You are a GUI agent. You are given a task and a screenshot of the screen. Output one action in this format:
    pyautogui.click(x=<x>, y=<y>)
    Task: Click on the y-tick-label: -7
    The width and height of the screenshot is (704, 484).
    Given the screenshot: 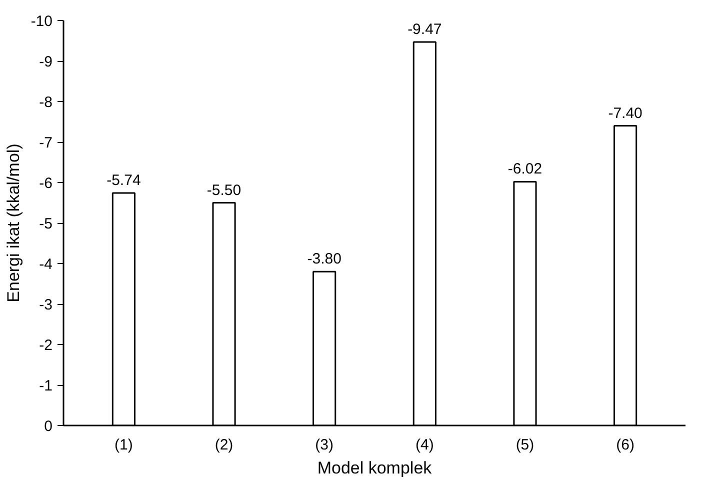 What is the action you would take?
    pyautogui.click(x=46, y=143)
    